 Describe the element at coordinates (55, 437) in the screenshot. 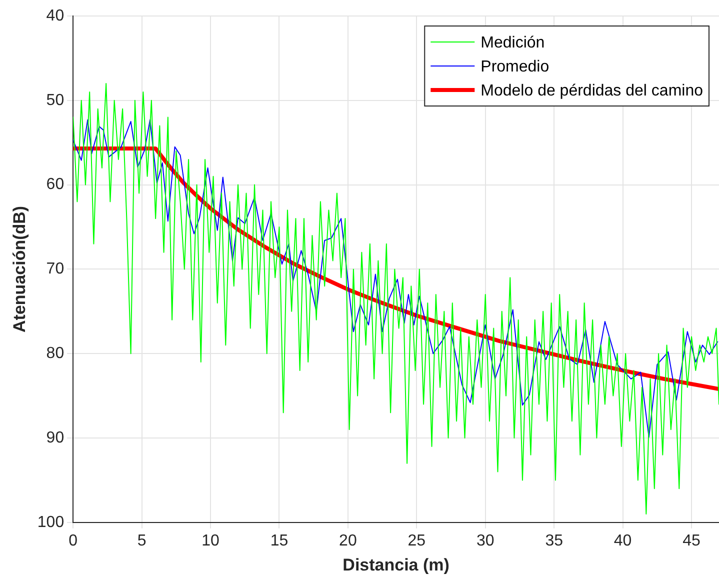

I see `y-tick-label: 90` at that location.